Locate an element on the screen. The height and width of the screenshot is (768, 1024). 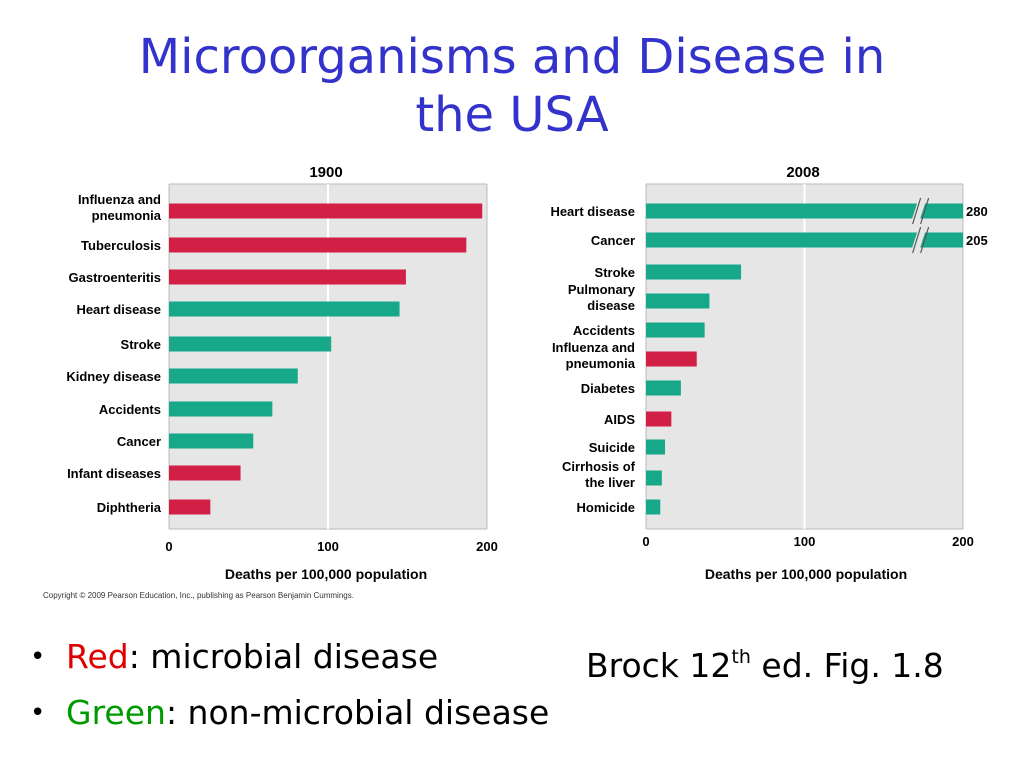
category-label: Cirrhosis of is located at coordinates (599, 466).